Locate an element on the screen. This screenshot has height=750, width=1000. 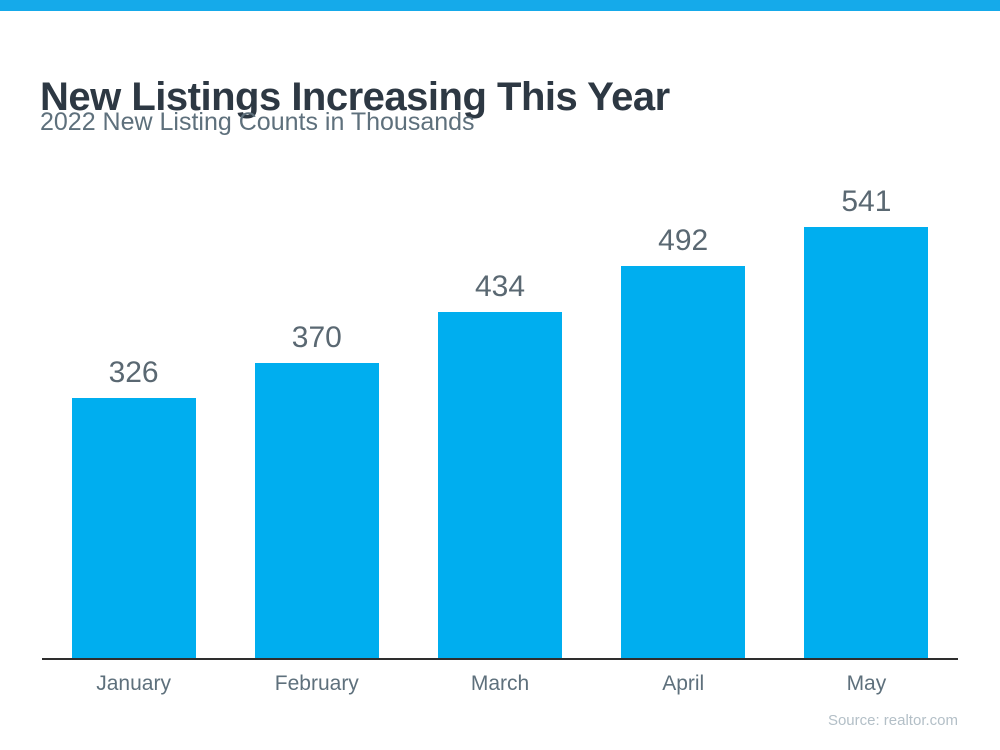
x-axis-label: May is located at coordinates (866, 683).